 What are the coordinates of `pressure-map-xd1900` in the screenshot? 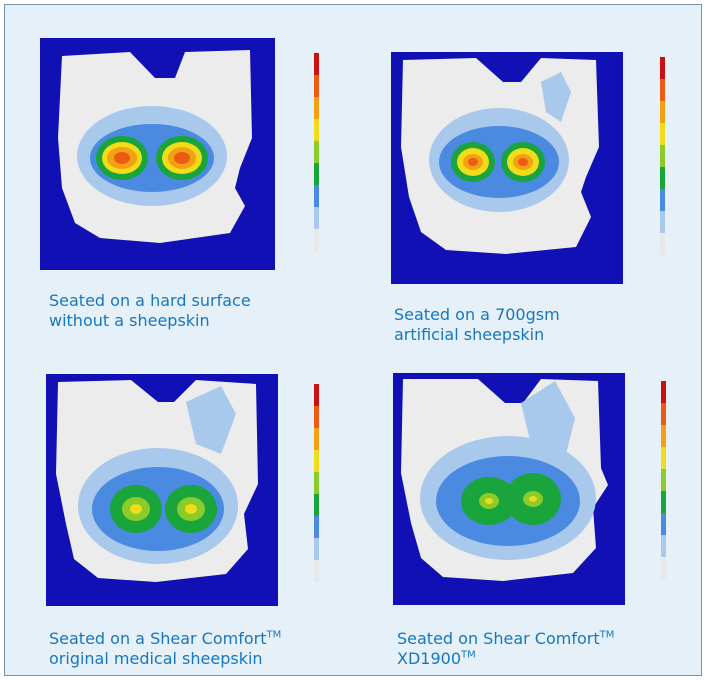 It's located at (529, 489).